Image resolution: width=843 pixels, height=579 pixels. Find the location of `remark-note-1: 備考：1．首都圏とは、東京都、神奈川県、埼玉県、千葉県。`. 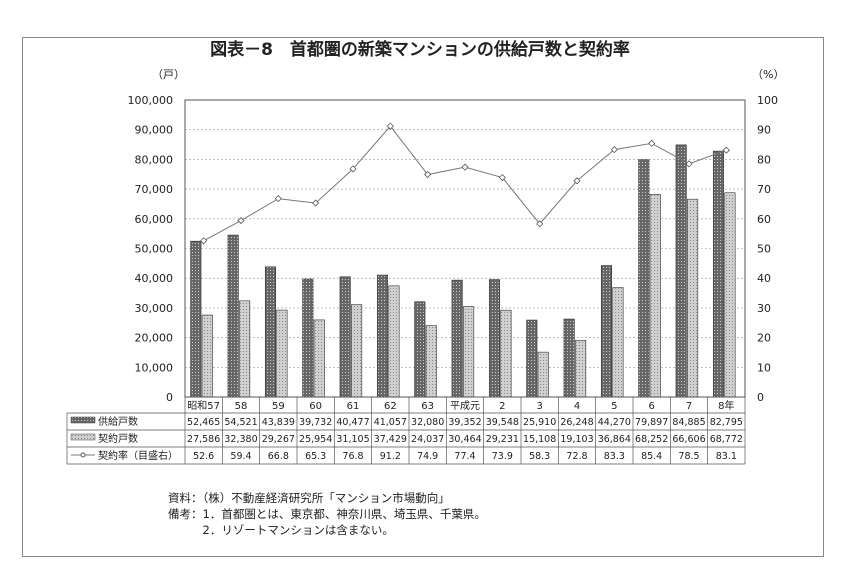

remark-note-1: 備考：1．首都圏とは、東京都、神奈川県、埼玉県、千葉県。 is located at coordinates (327, 514).